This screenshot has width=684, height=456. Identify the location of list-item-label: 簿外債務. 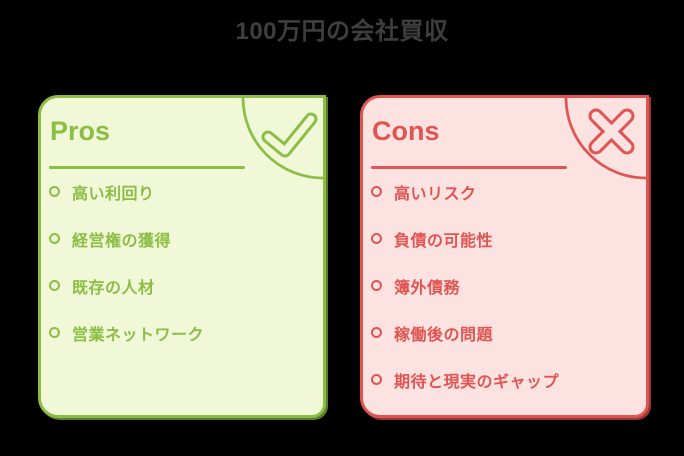
(427, 288).